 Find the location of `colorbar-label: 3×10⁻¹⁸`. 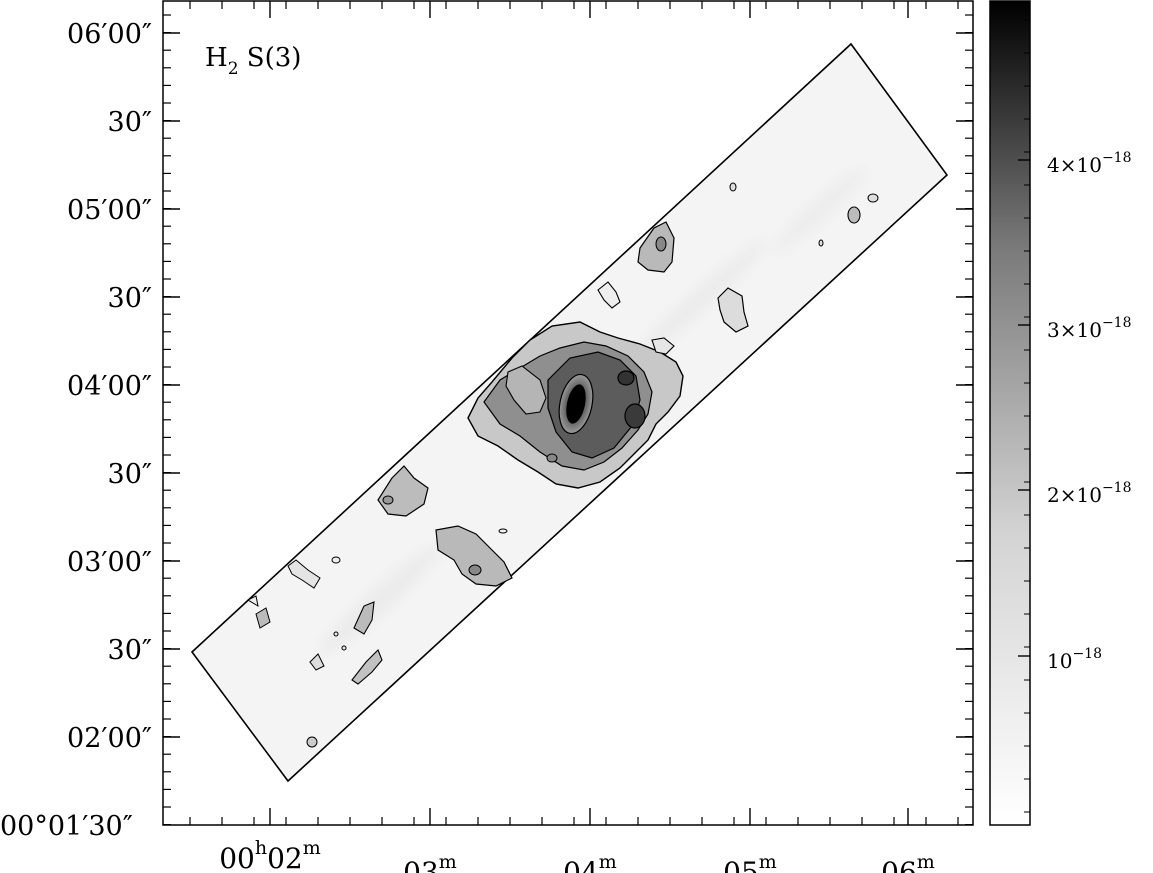

colorbar-label: 3×10⁻¹⁸ is located at coordinates (1089, 328).